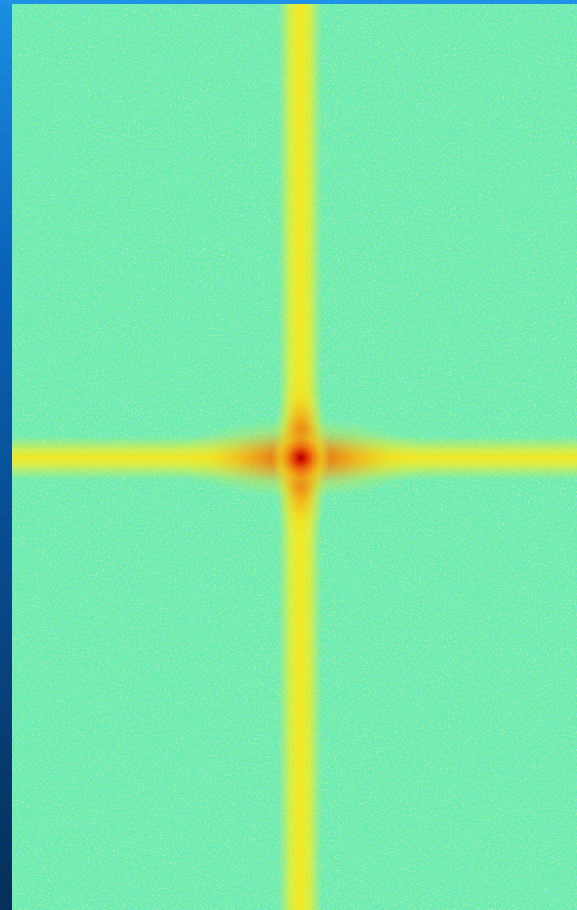  Describe the element at coordinates (301, 458) in the screenshot. I see `center-peak` at that location.